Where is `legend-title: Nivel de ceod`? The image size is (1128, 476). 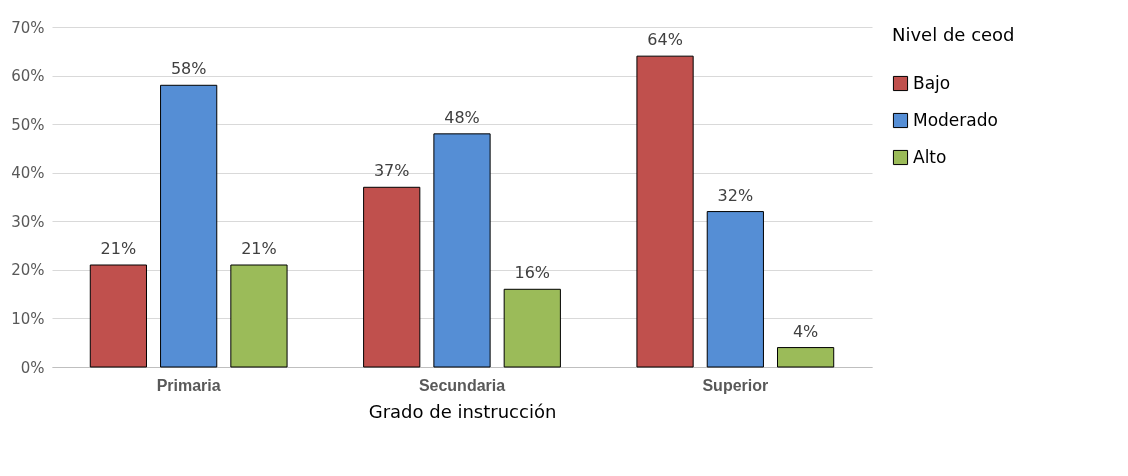 legend-title: Nivel de ceod is located at coordinates (953, 34).